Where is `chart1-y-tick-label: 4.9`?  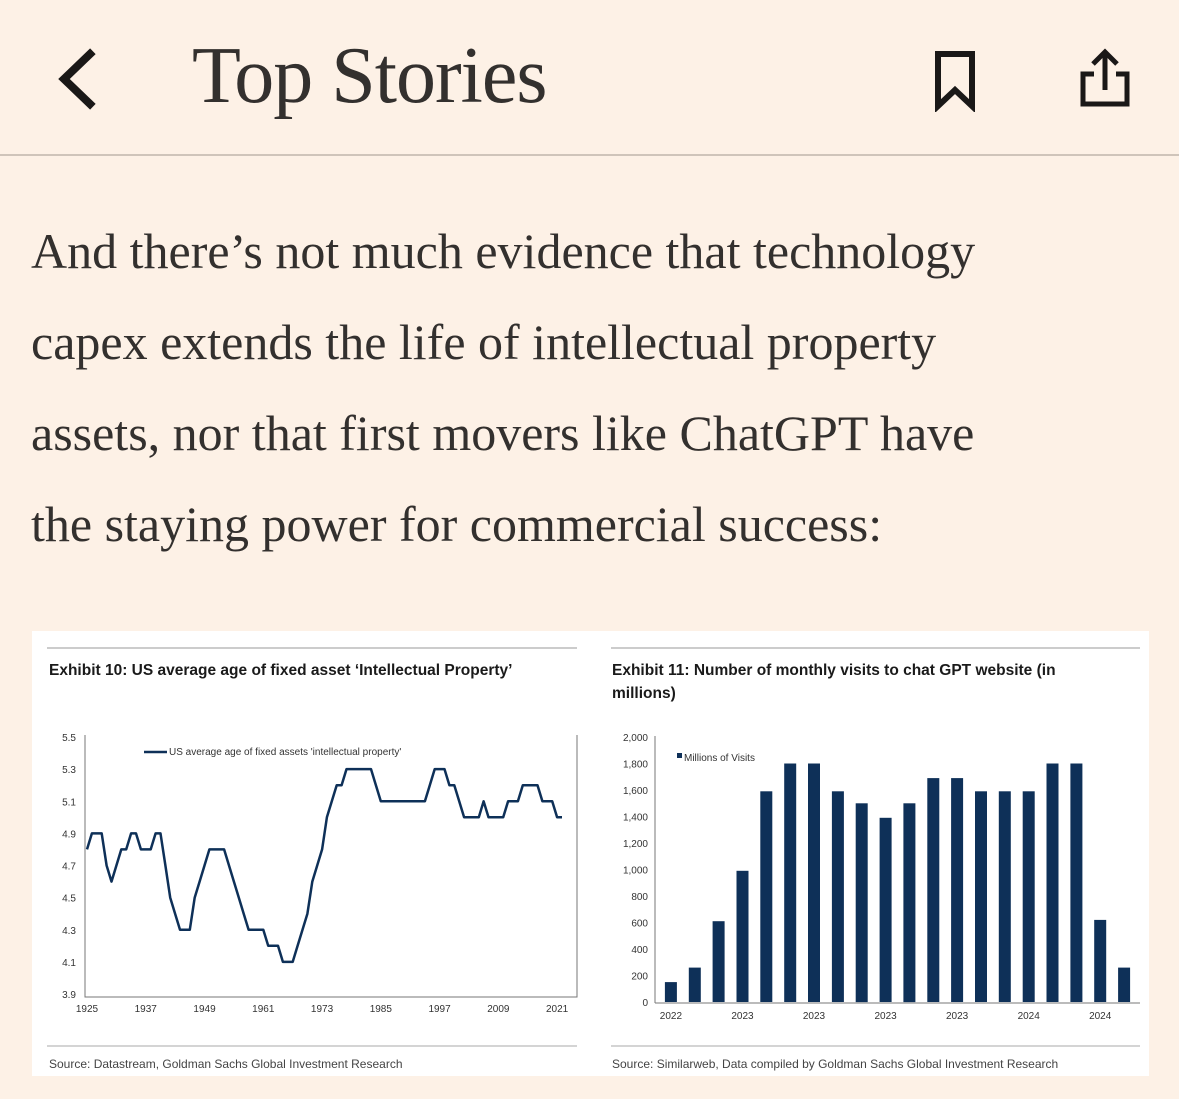 chart1-y-tick-label: 4.9 is located at coordinates (69, 834).